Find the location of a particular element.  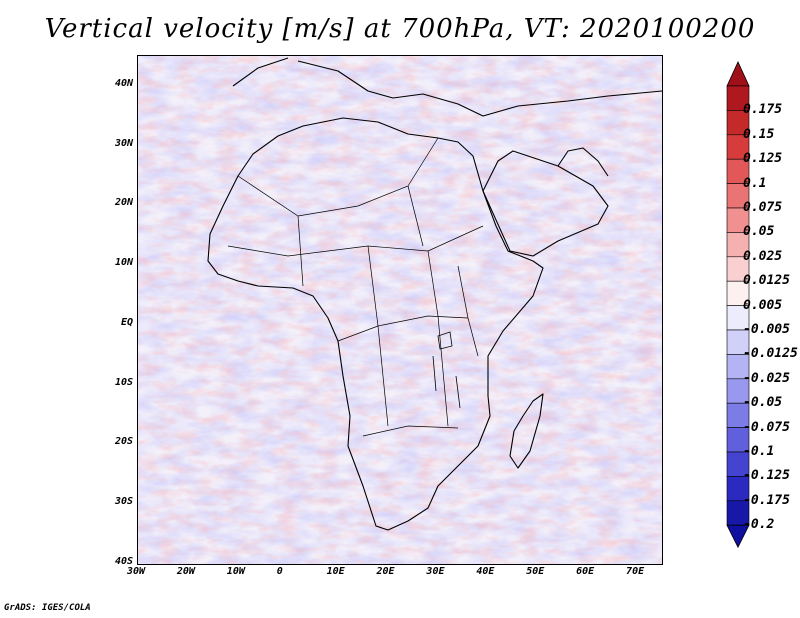

x-tick-label: 70E is located at coordinates (635, 571).